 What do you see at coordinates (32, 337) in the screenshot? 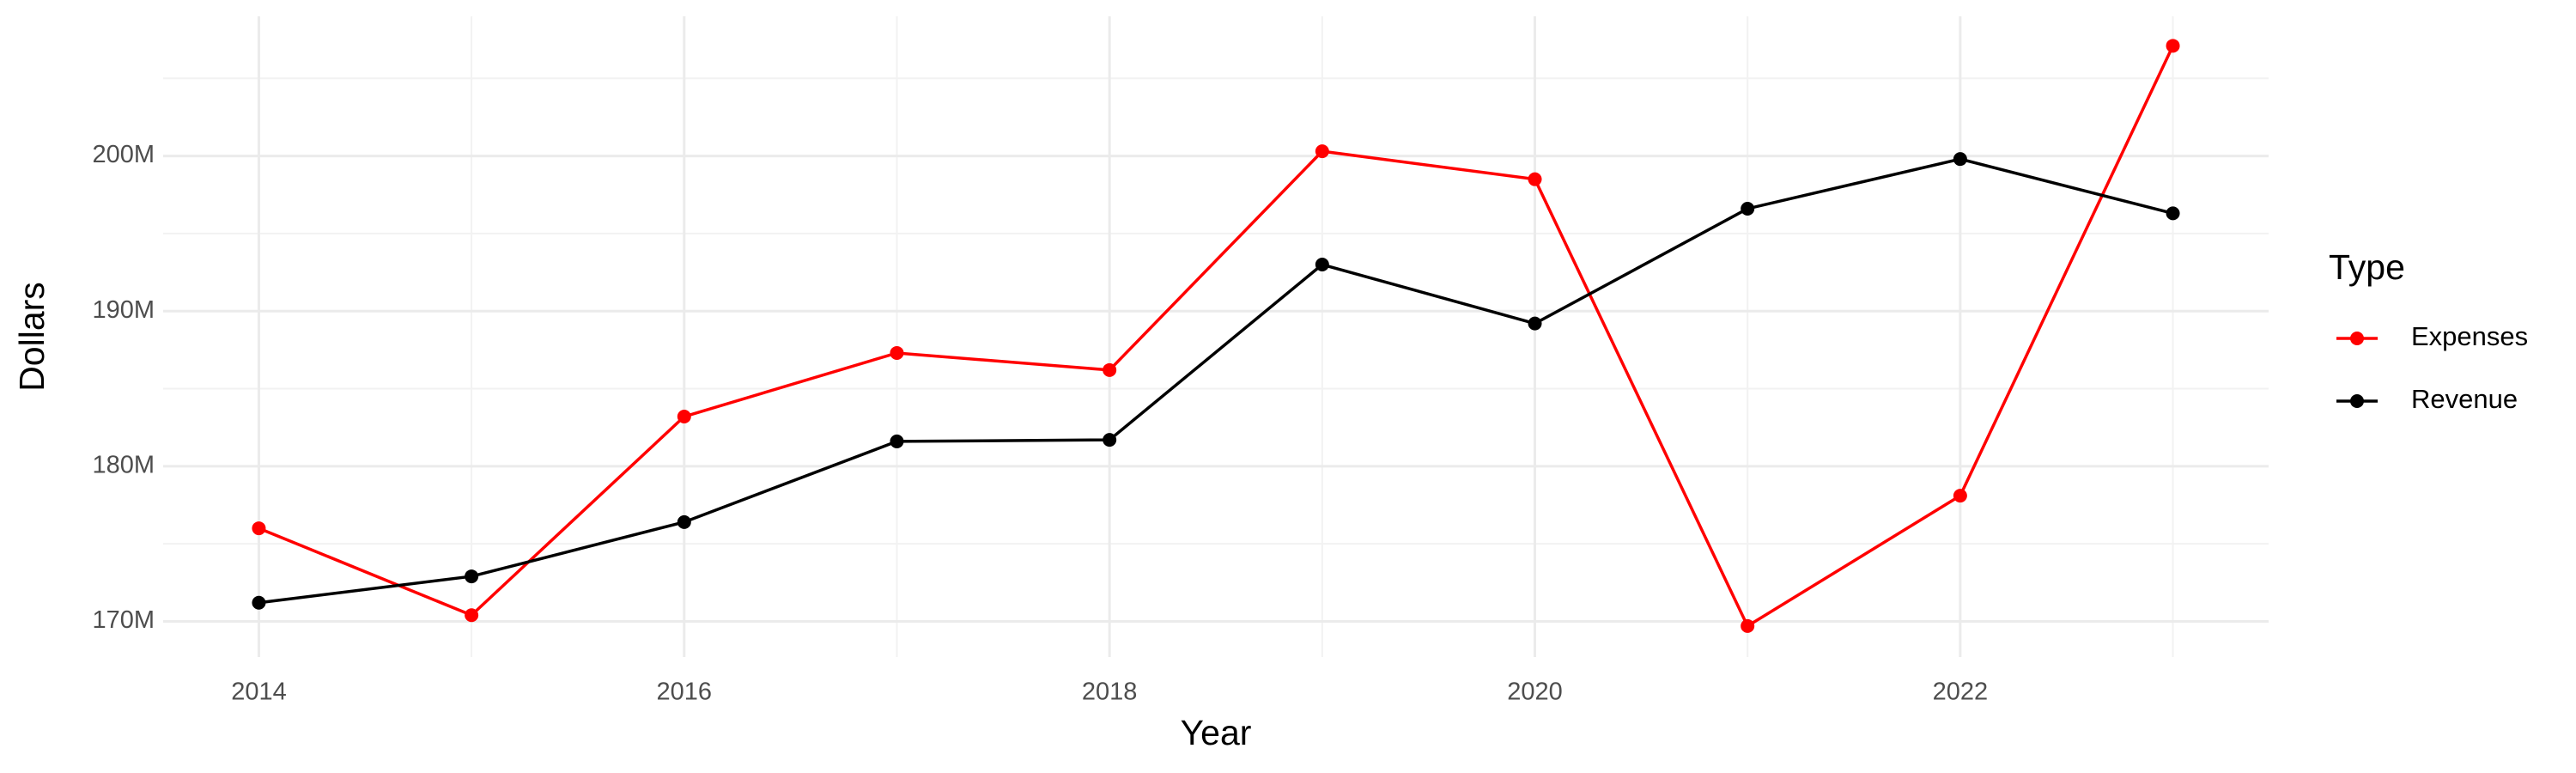
I see `y-axis-title: Dollars` at bounding box center [32, 337].